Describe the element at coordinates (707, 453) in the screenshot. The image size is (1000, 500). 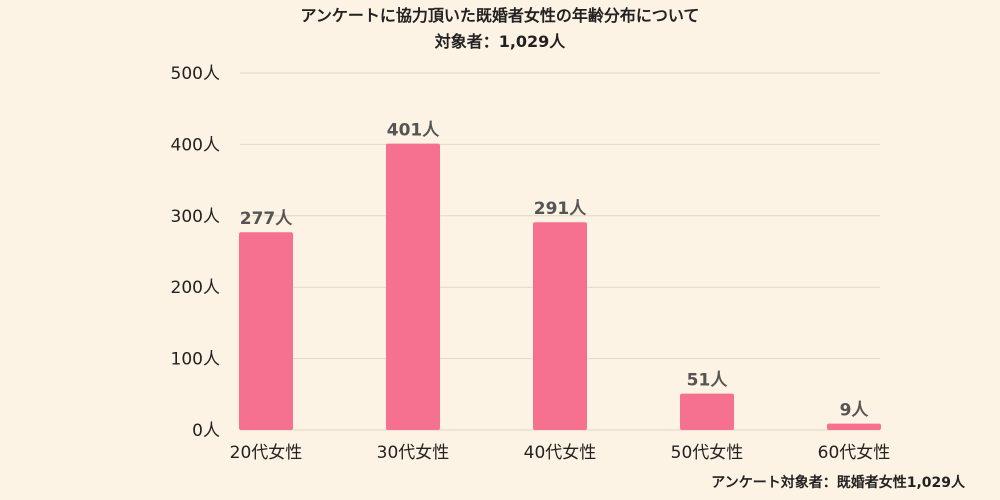
I see `x-category-label: 50代女性` at that location.